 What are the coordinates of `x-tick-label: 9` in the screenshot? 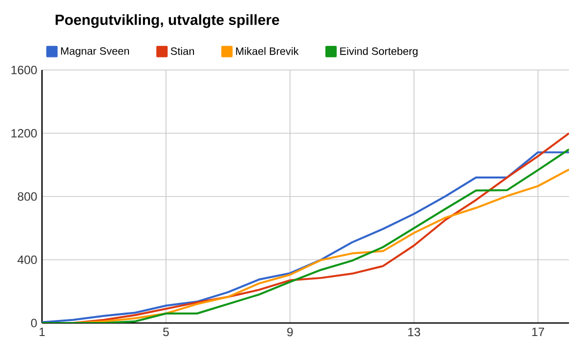 It's located at (290, 332).